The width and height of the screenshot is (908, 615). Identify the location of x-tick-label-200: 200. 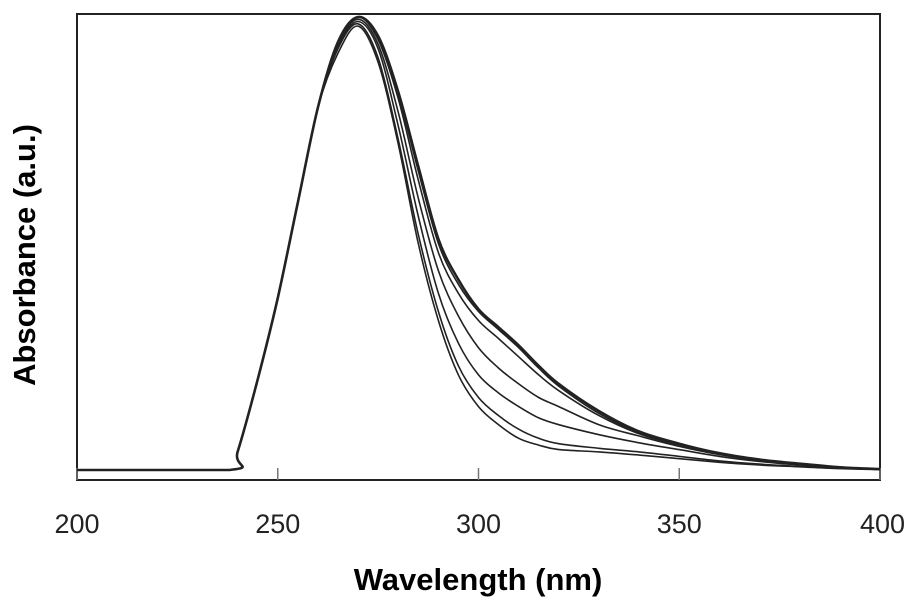
(76, 524).